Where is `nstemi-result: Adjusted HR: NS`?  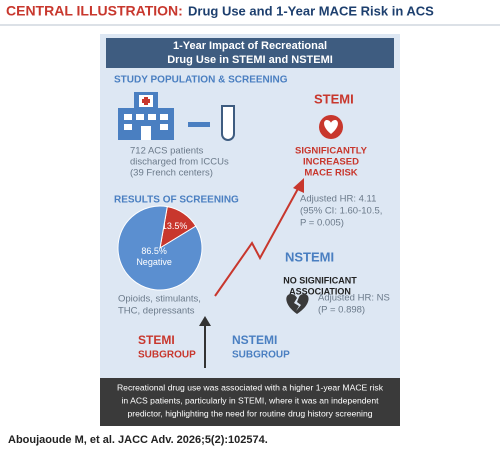 nstemi-result: Adjusted HR: NS is located at coordinates (354, 298).